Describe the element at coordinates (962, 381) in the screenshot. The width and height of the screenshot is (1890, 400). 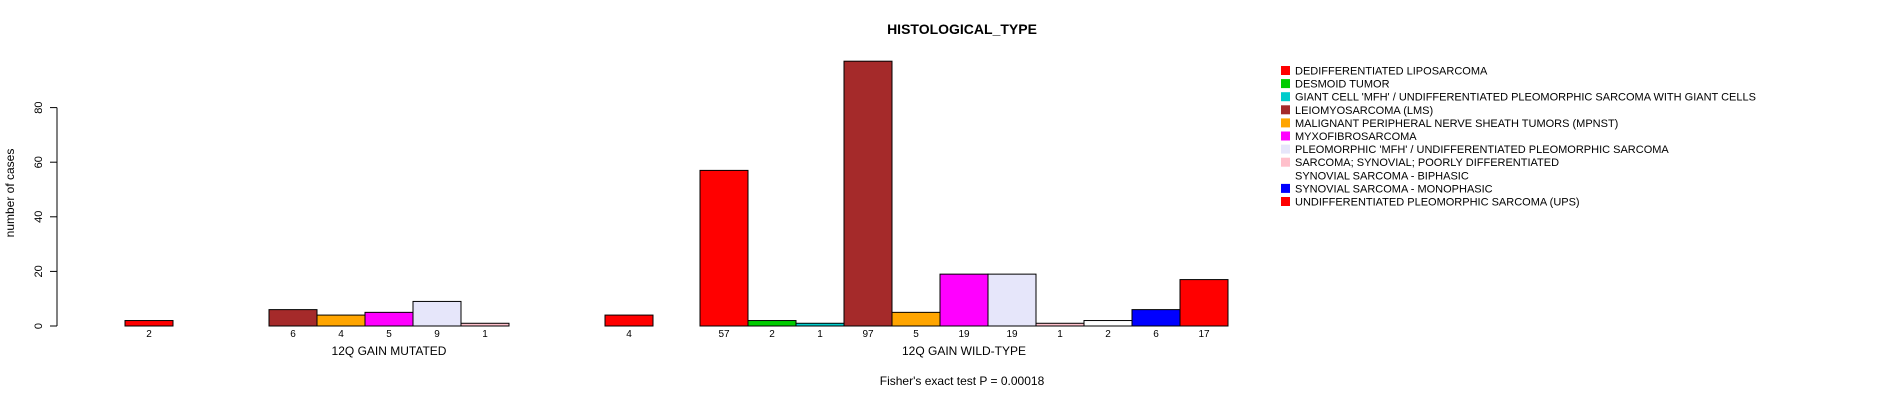
I see `fisher-test-footnote: Fisher's exact test P = 0.00018` at that location.